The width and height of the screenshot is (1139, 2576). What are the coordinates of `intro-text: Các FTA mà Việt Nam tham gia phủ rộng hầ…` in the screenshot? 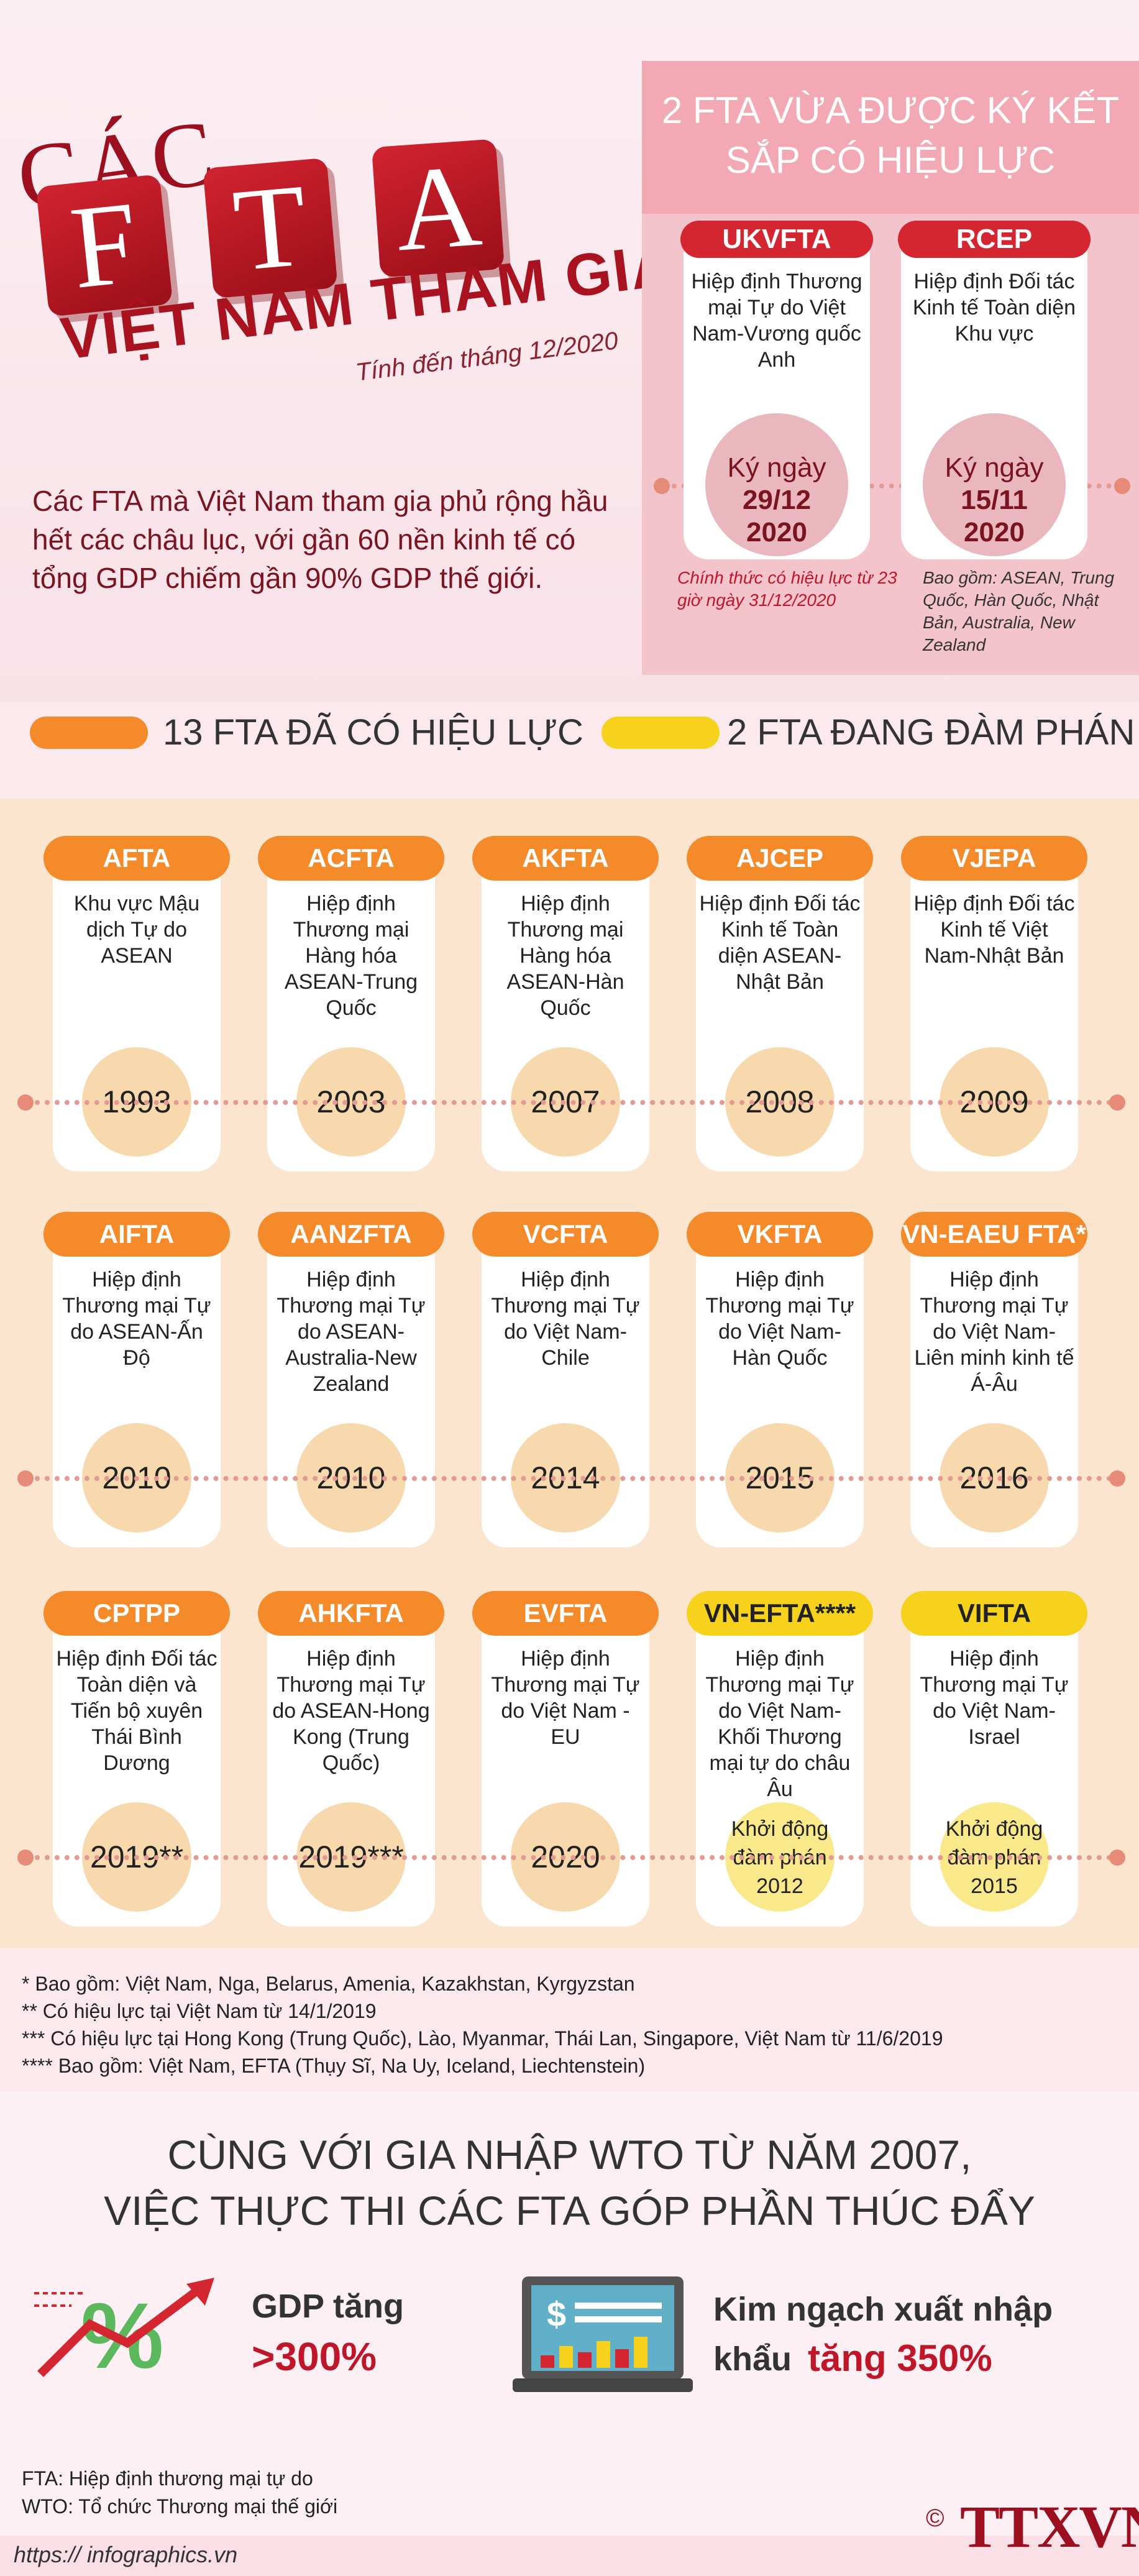 It's located at (320, 539).